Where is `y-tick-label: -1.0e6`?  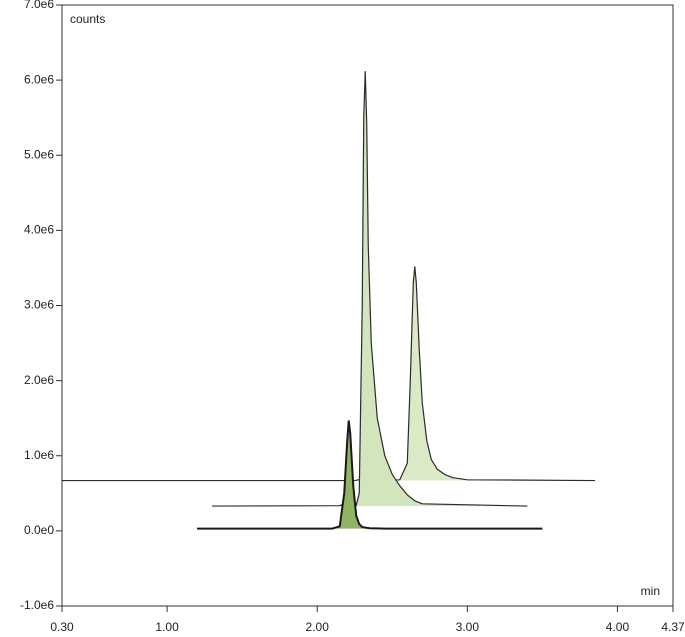 y-tick-label: -1.0e6 is located at coordinates (37, 605).